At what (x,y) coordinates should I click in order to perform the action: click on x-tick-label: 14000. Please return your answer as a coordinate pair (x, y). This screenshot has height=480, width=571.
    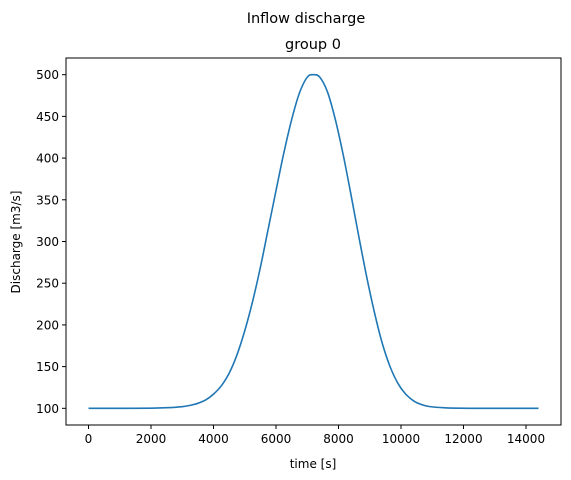
    Looking at the image, I should click on (526, 439).